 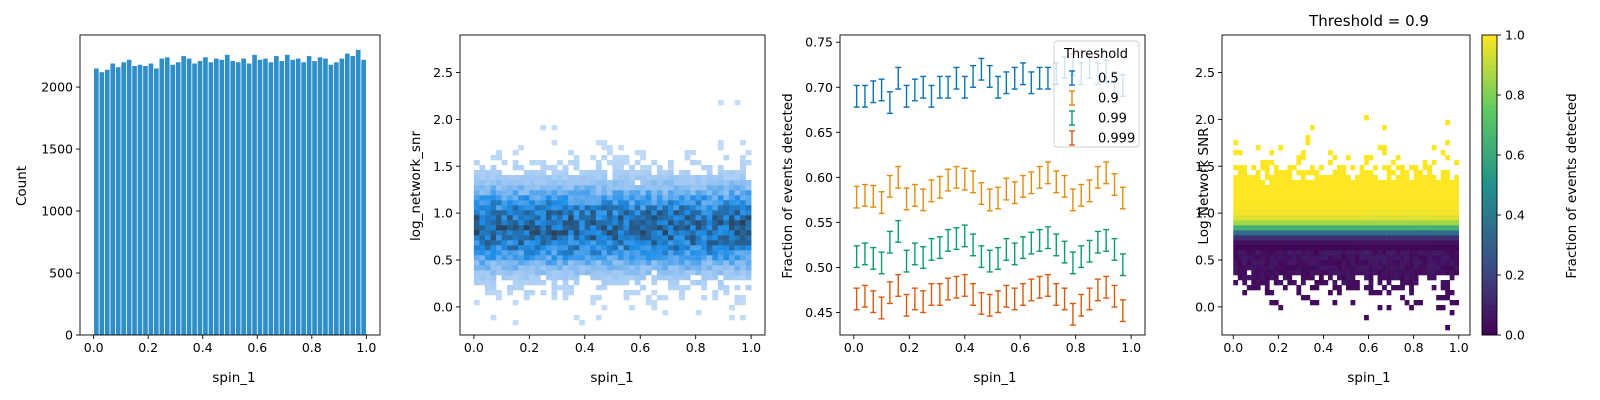 What do you see at coordinates (751, 347) in the screenshot?
I see `panel2-x-tick-label: 1.0` at bounding box center [751, 347].